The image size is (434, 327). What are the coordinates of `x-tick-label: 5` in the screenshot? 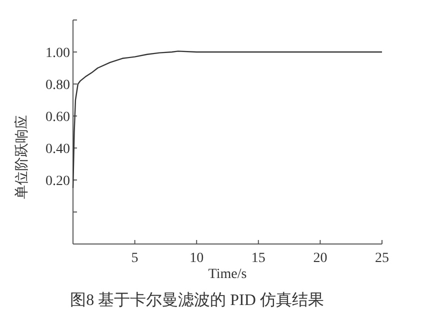 It's located at (134, 258).